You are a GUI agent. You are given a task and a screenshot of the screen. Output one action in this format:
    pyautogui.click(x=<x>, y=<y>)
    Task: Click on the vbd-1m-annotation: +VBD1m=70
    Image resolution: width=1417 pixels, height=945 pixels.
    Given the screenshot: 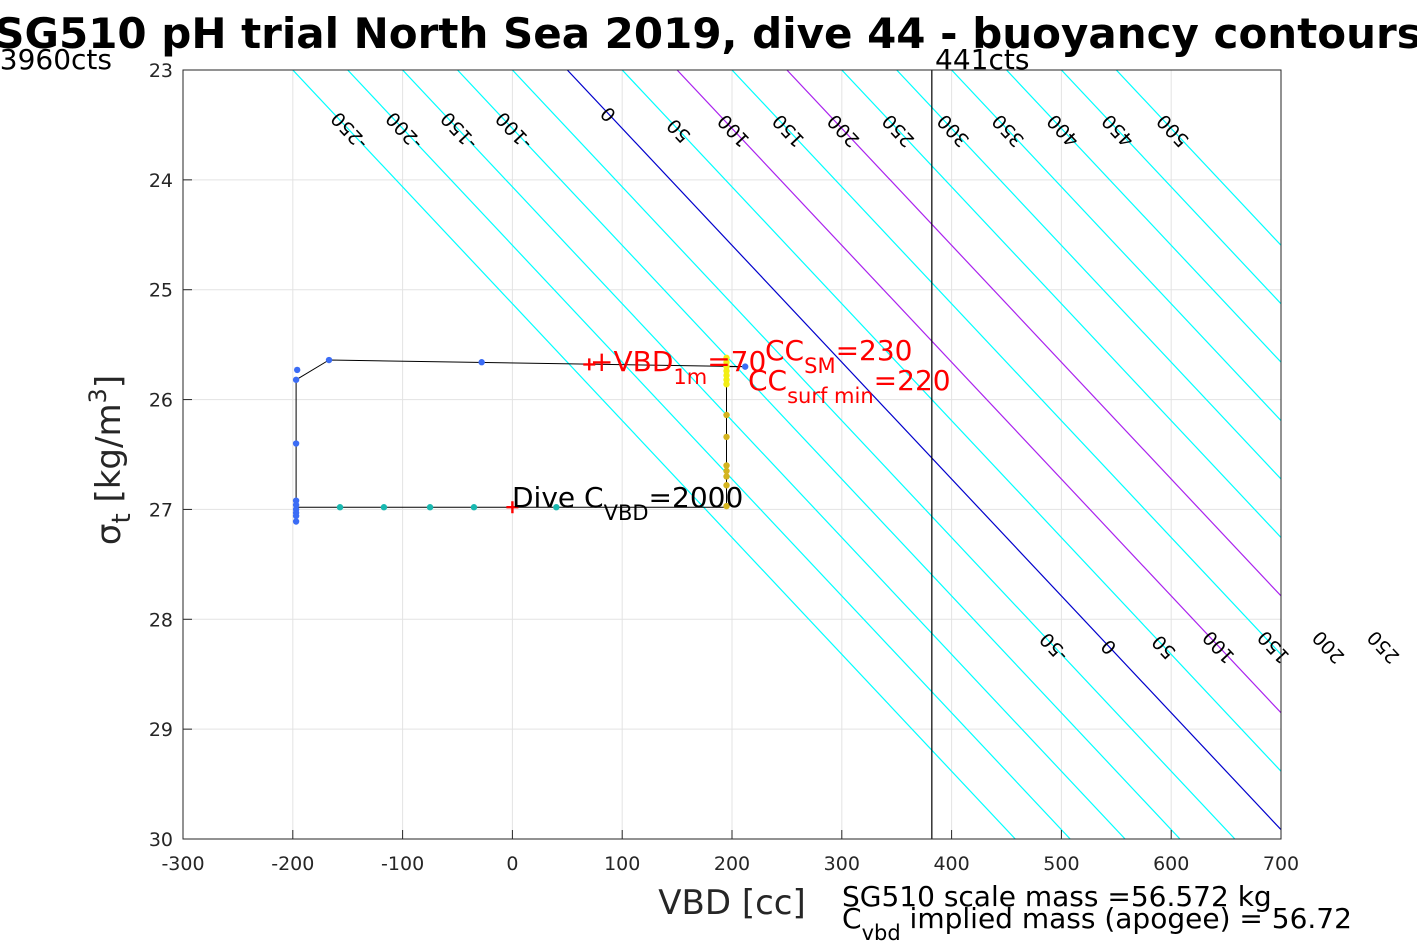 What is the action you would take?
    pyautogui.click(x=678, y=367)
    